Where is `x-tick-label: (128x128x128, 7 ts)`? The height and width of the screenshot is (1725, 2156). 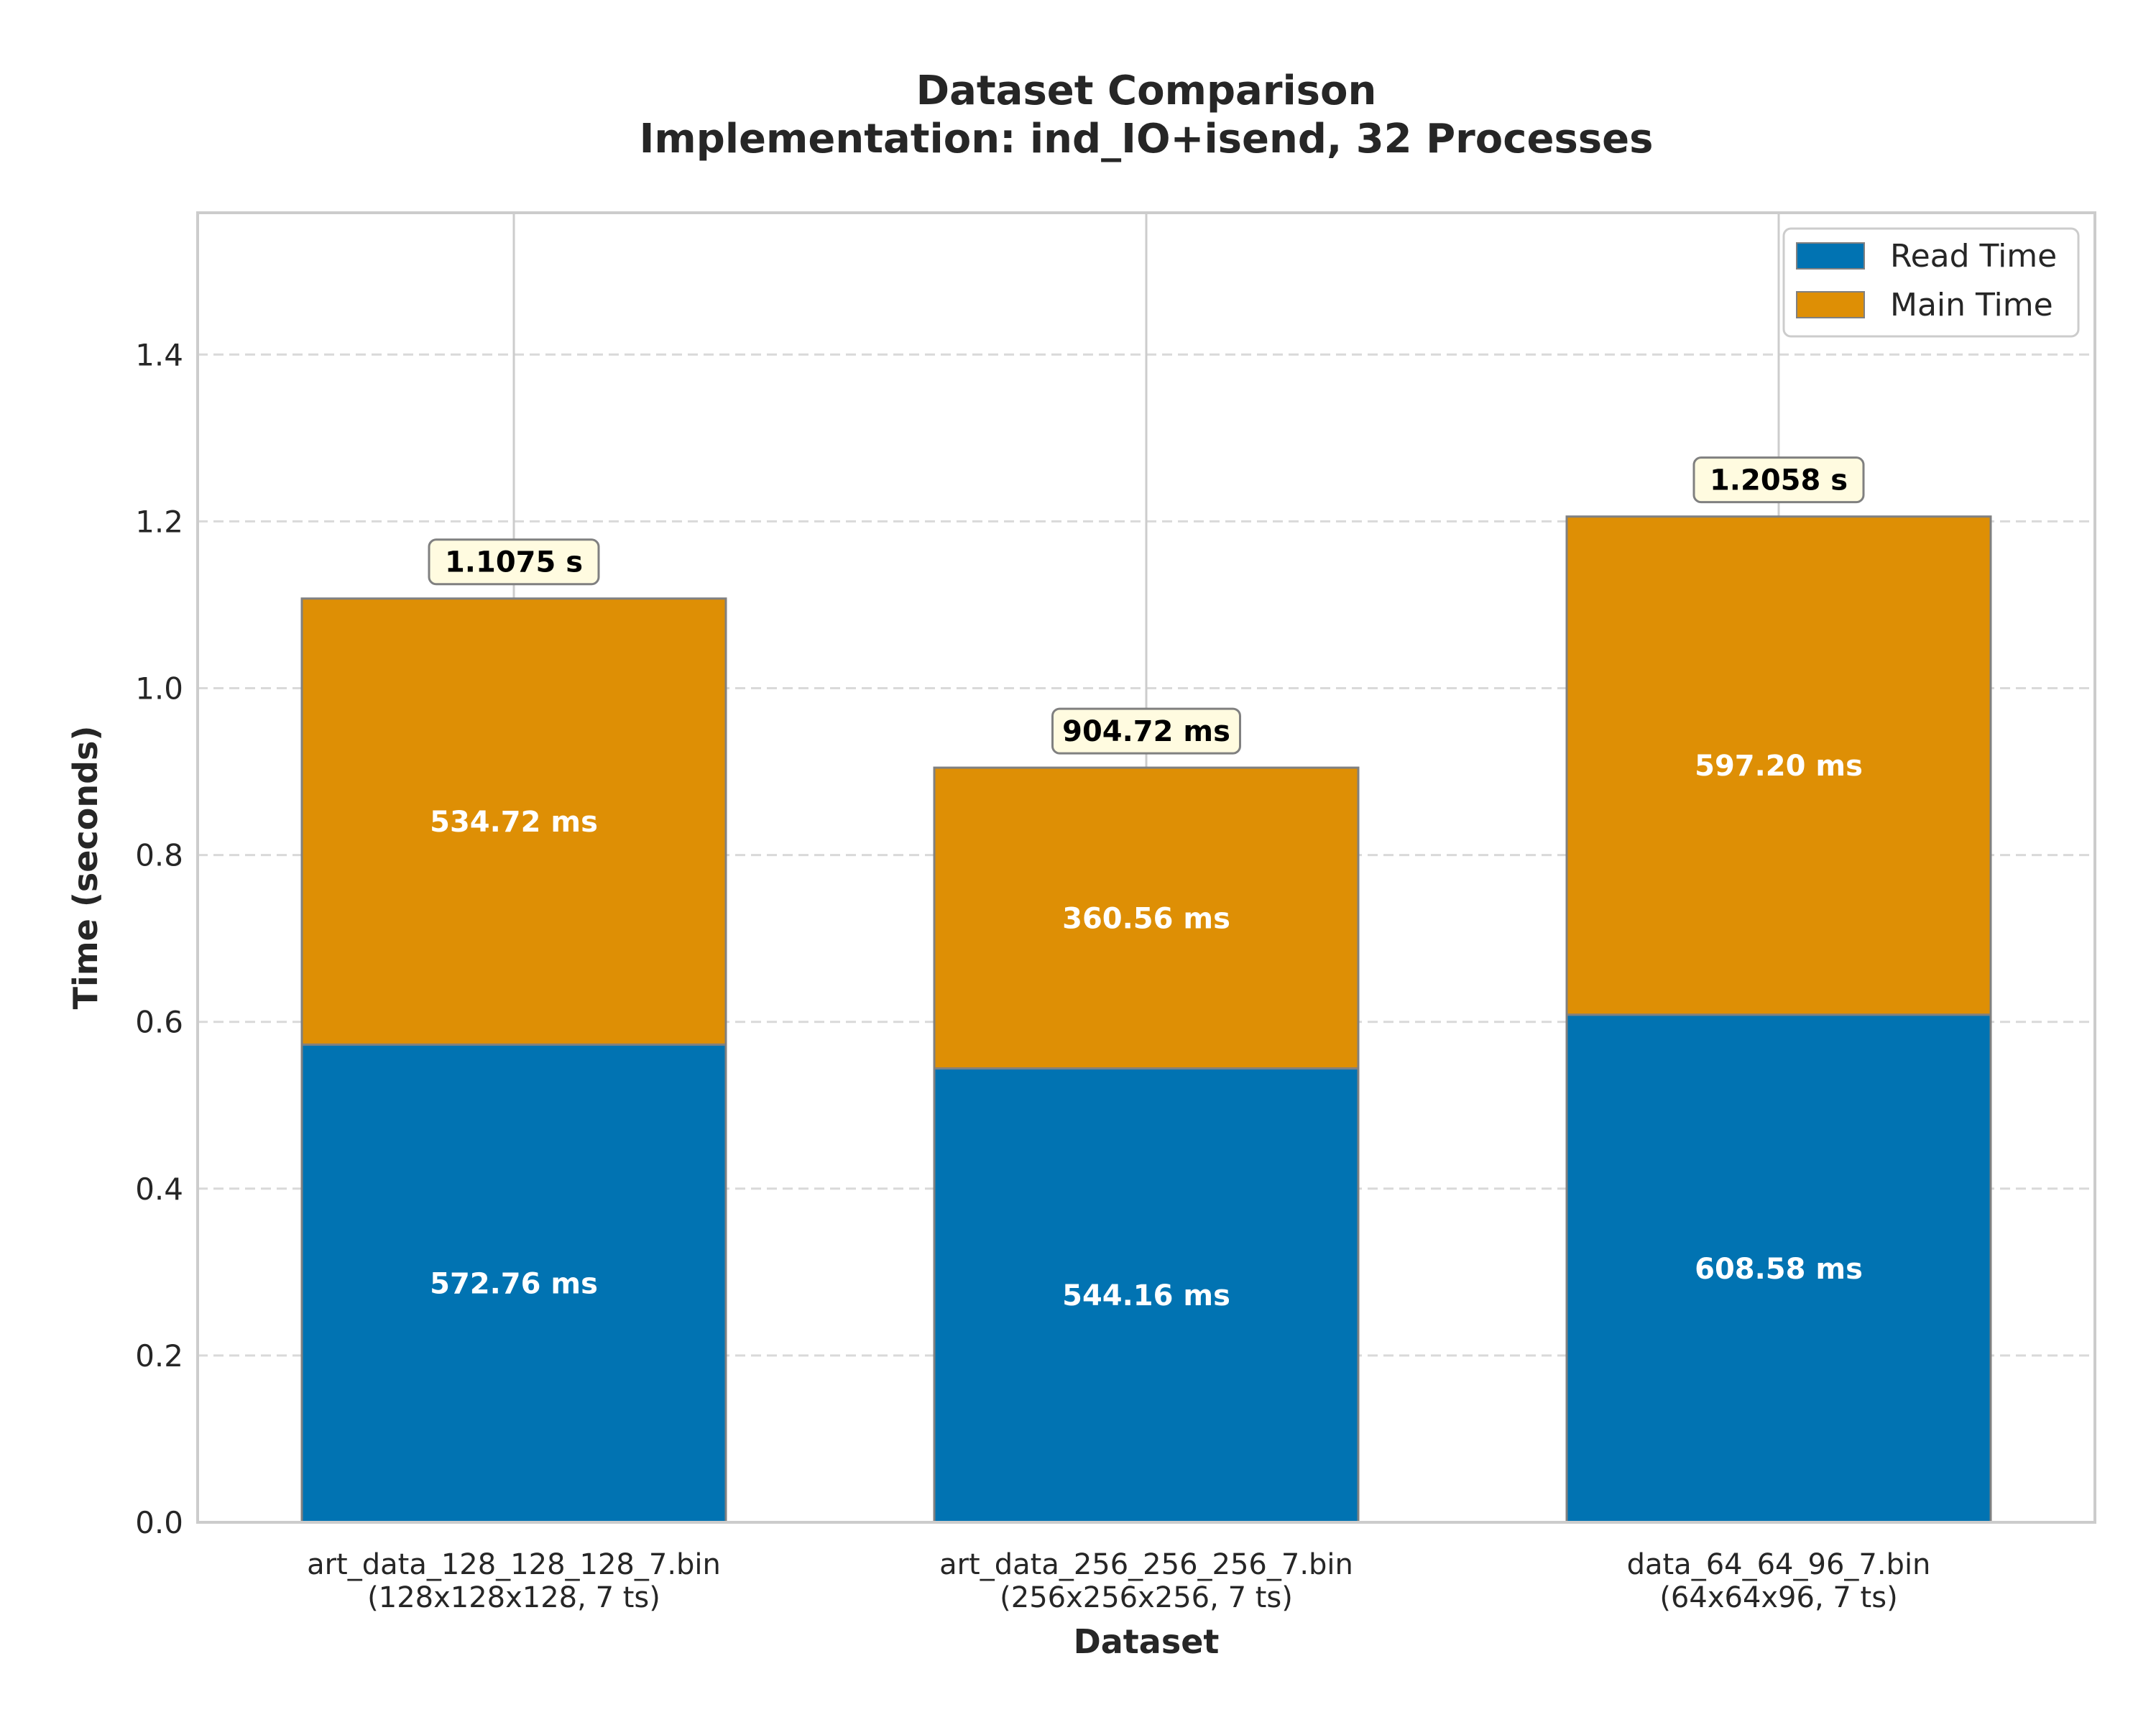
x-tick-label: (128x128x128, 7 ts) is located at coordinates (513, 1597).